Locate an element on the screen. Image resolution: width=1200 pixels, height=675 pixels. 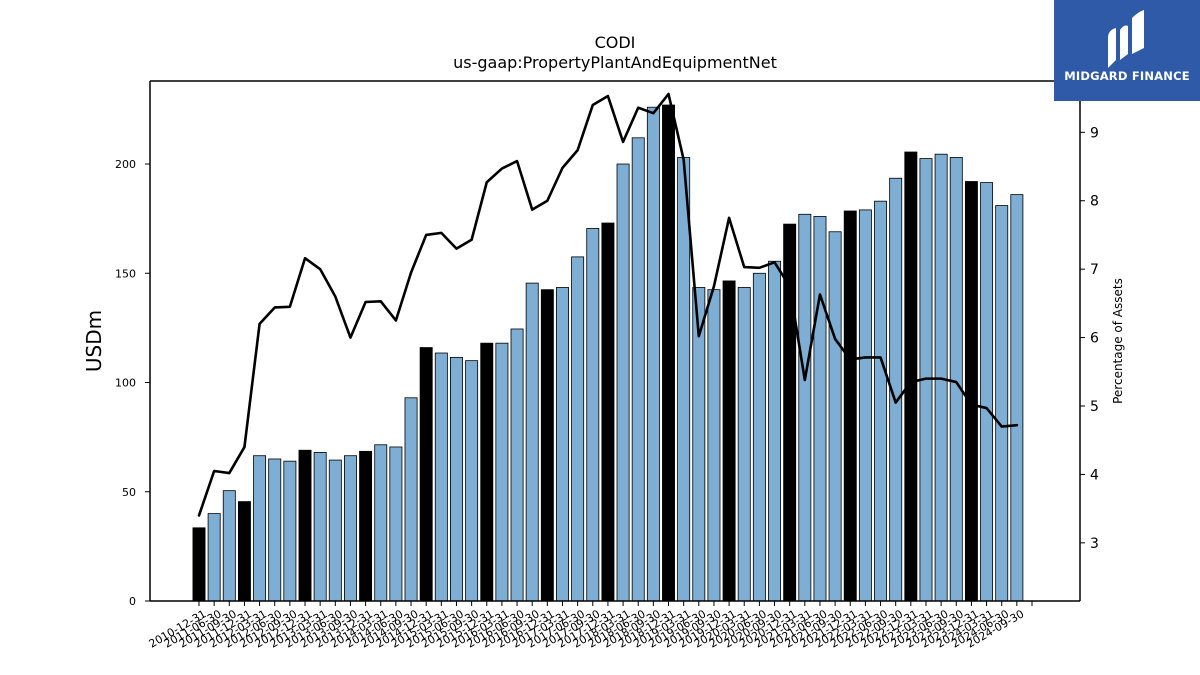
y2-tick-label: 4 is located at coordinates (1094, 475).